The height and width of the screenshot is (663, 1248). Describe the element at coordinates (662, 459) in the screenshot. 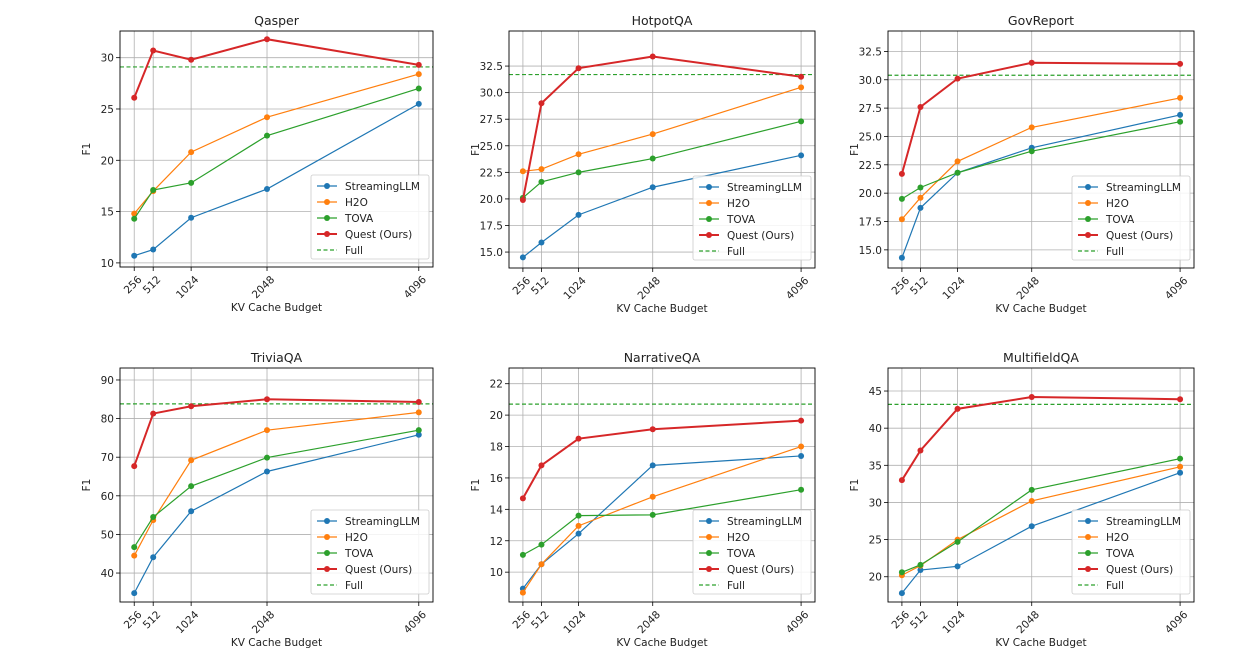

I see `series-line-quest-ours-` at that location.